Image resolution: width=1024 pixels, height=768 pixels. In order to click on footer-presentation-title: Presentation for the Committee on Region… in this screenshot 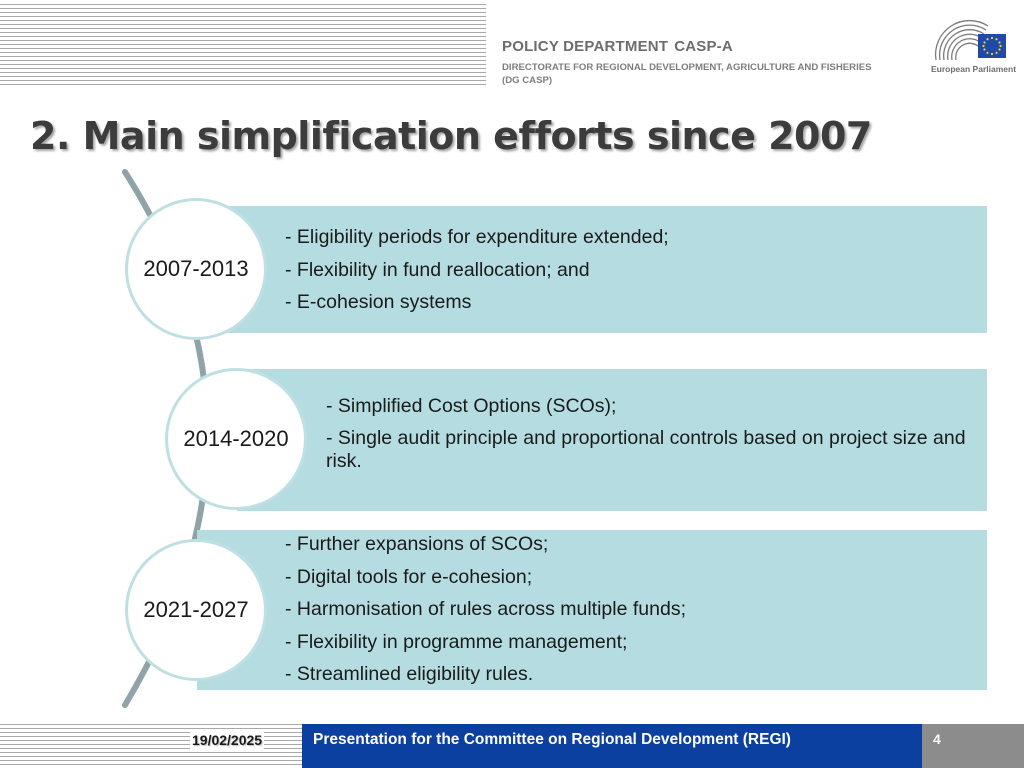, I will do `click(552, 739)`.